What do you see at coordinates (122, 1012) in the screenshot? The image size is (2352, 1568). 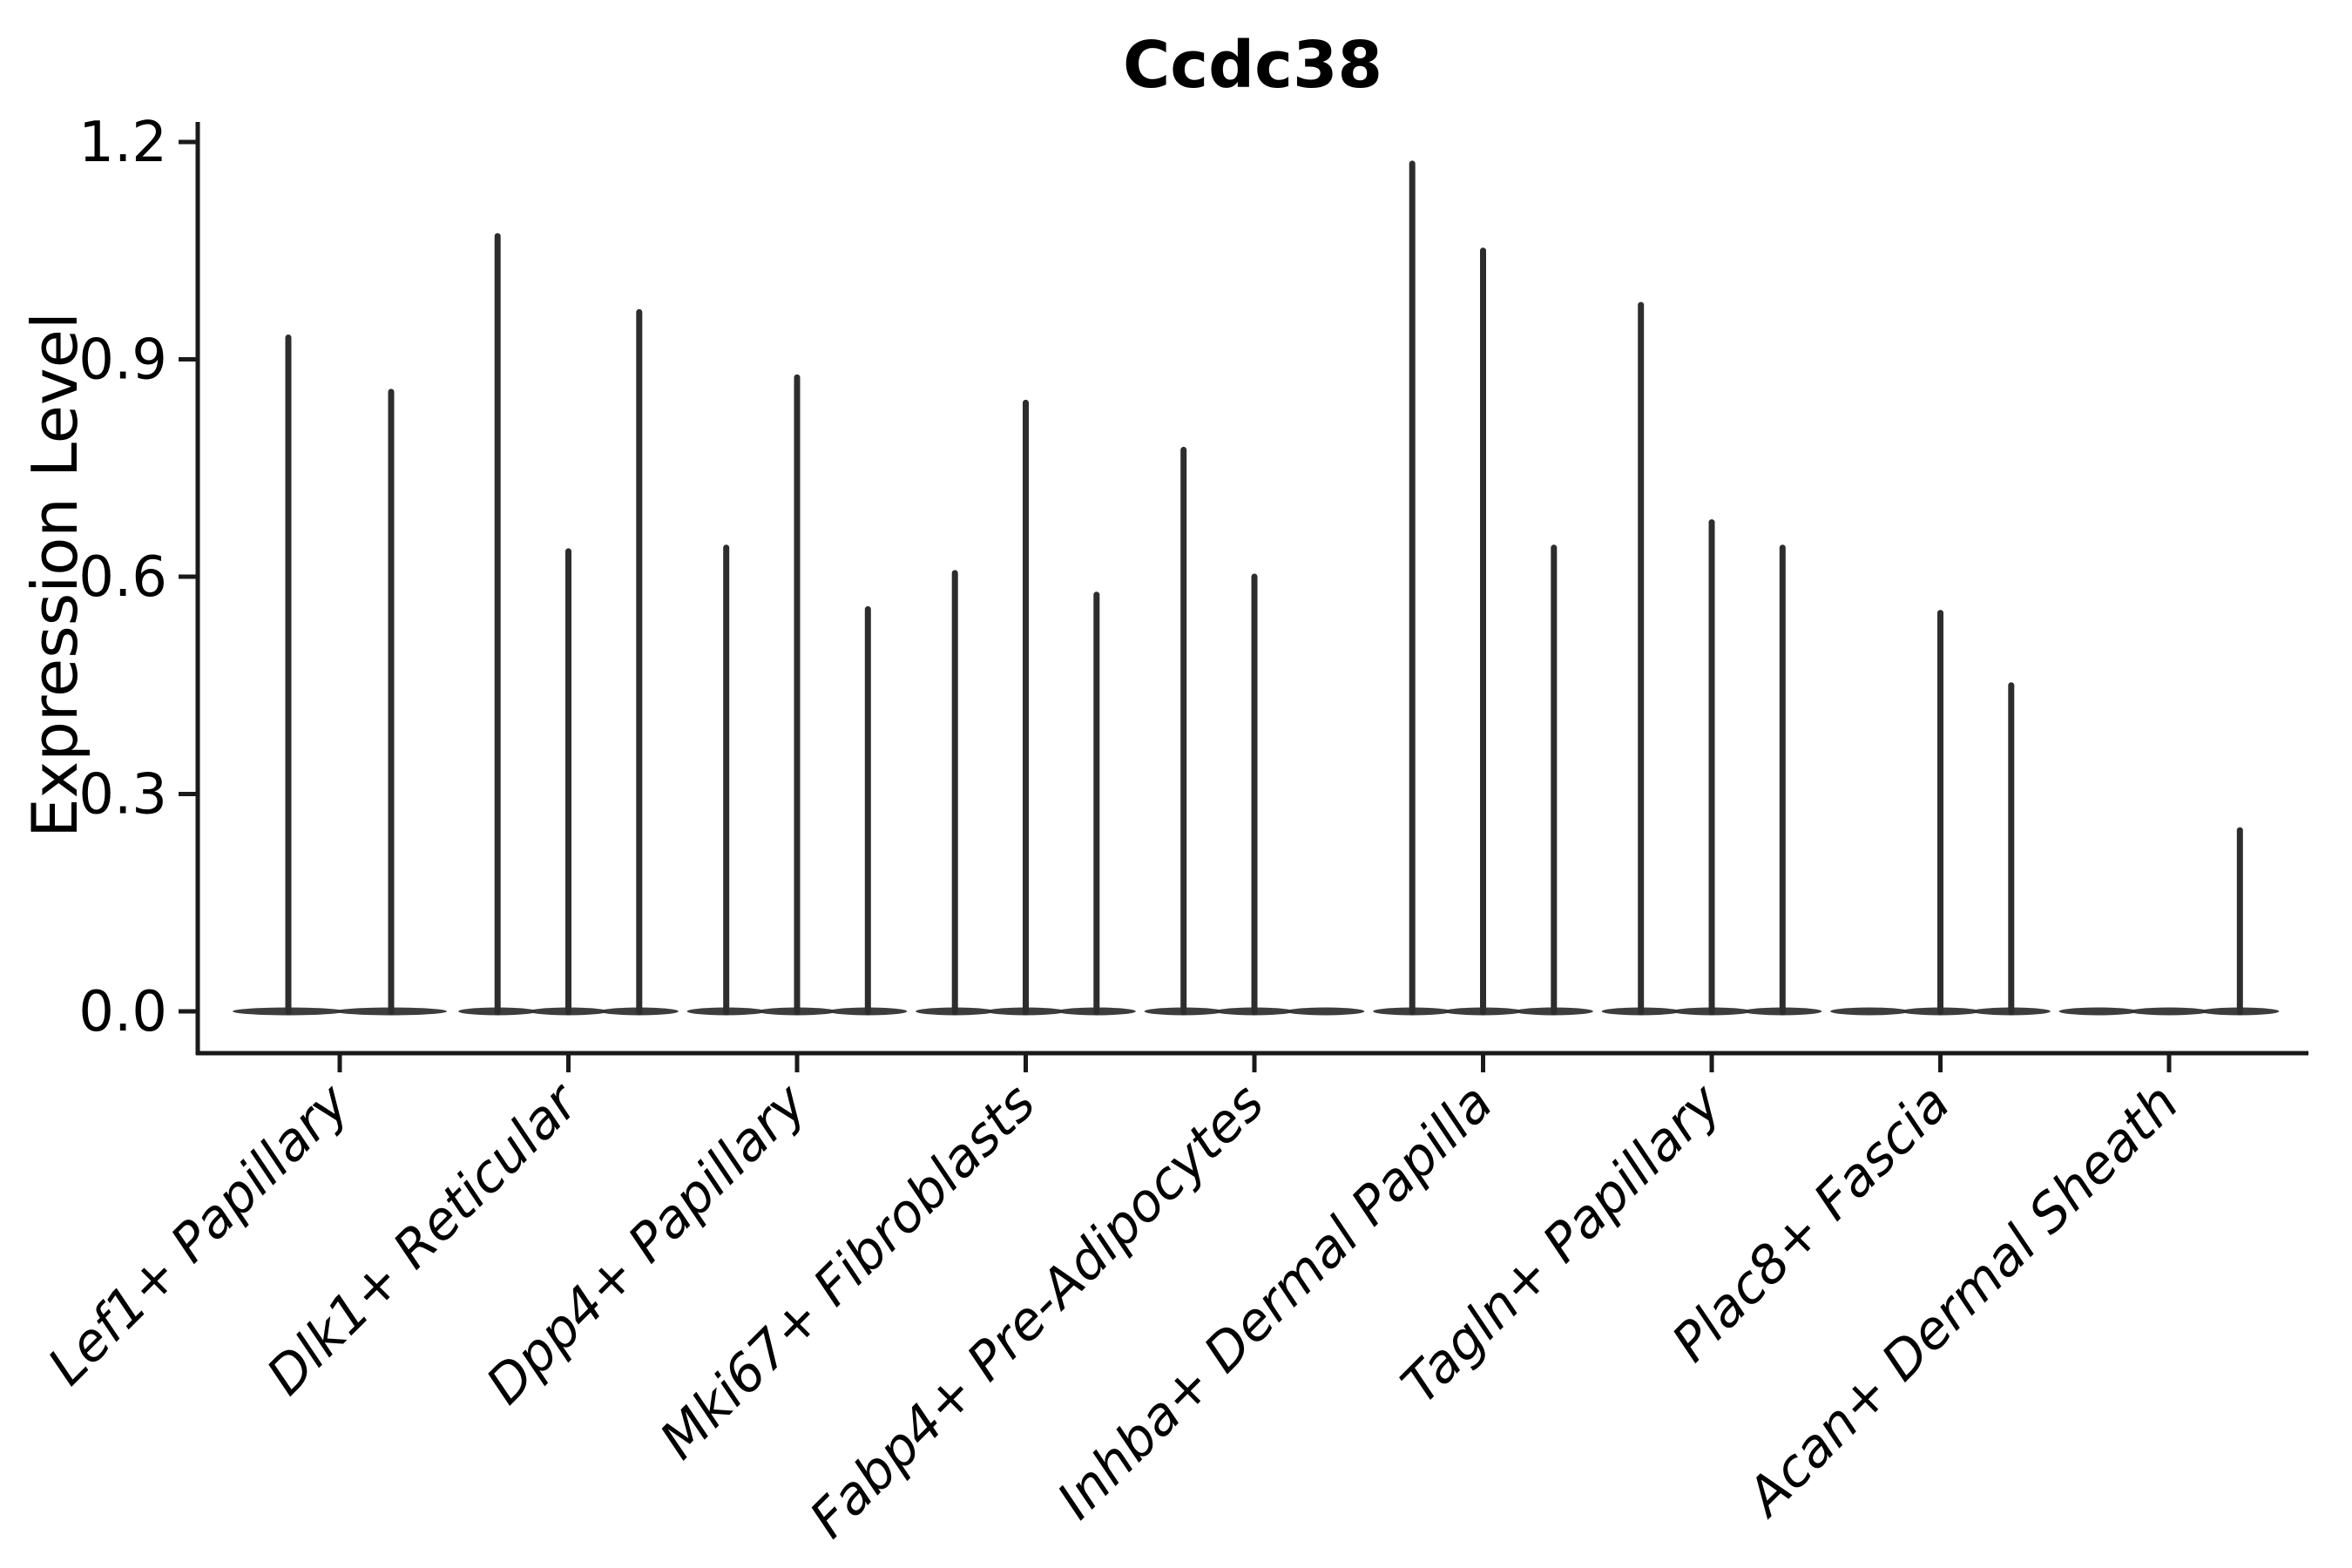 I see `y-tick-label: 0.0` at bounding box center [122, 1012].